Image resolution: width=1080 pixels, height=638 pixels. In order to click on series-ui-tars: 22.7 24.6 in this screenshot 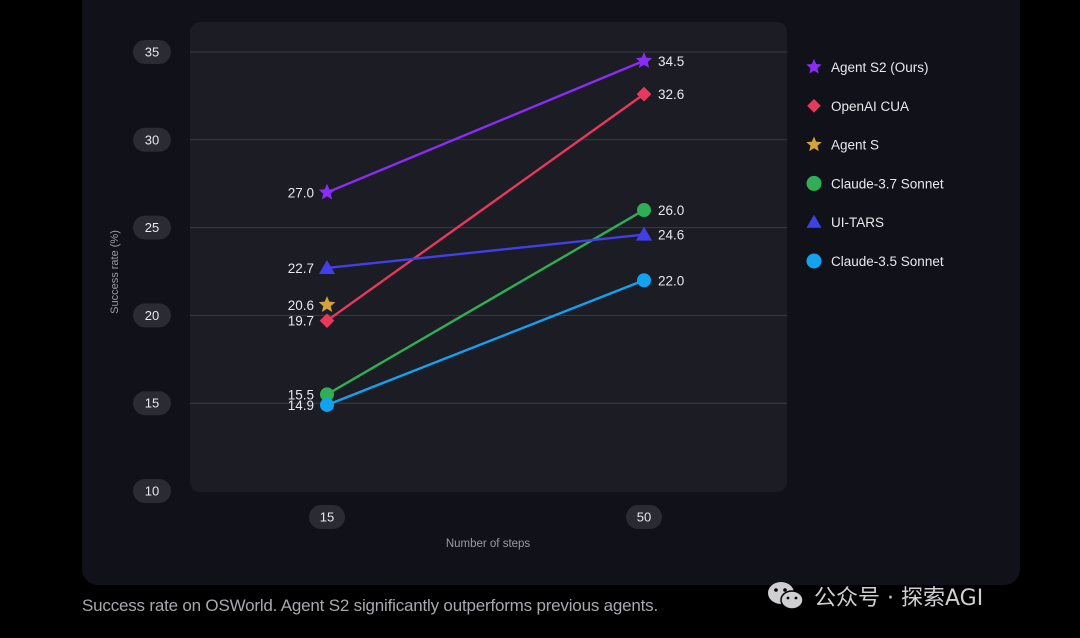, I will do `click(486, 252)`.